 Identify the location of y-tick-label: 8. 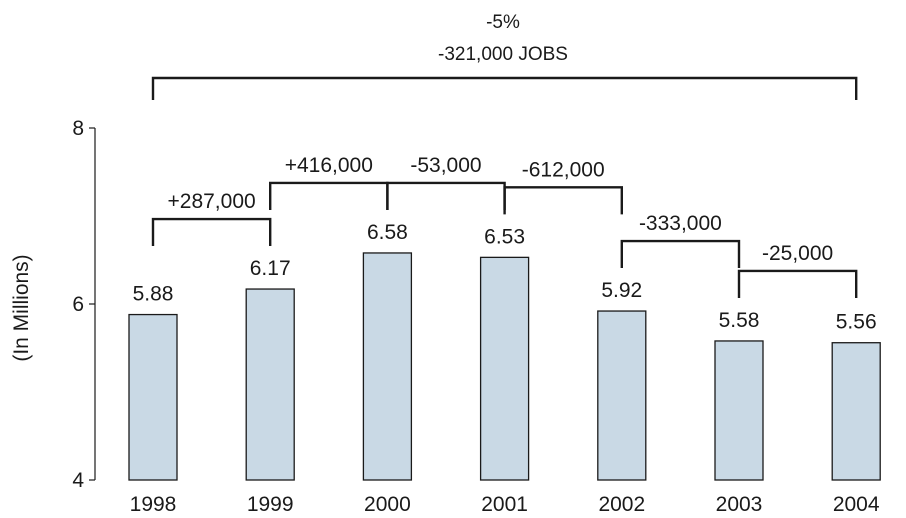
(78, 128).